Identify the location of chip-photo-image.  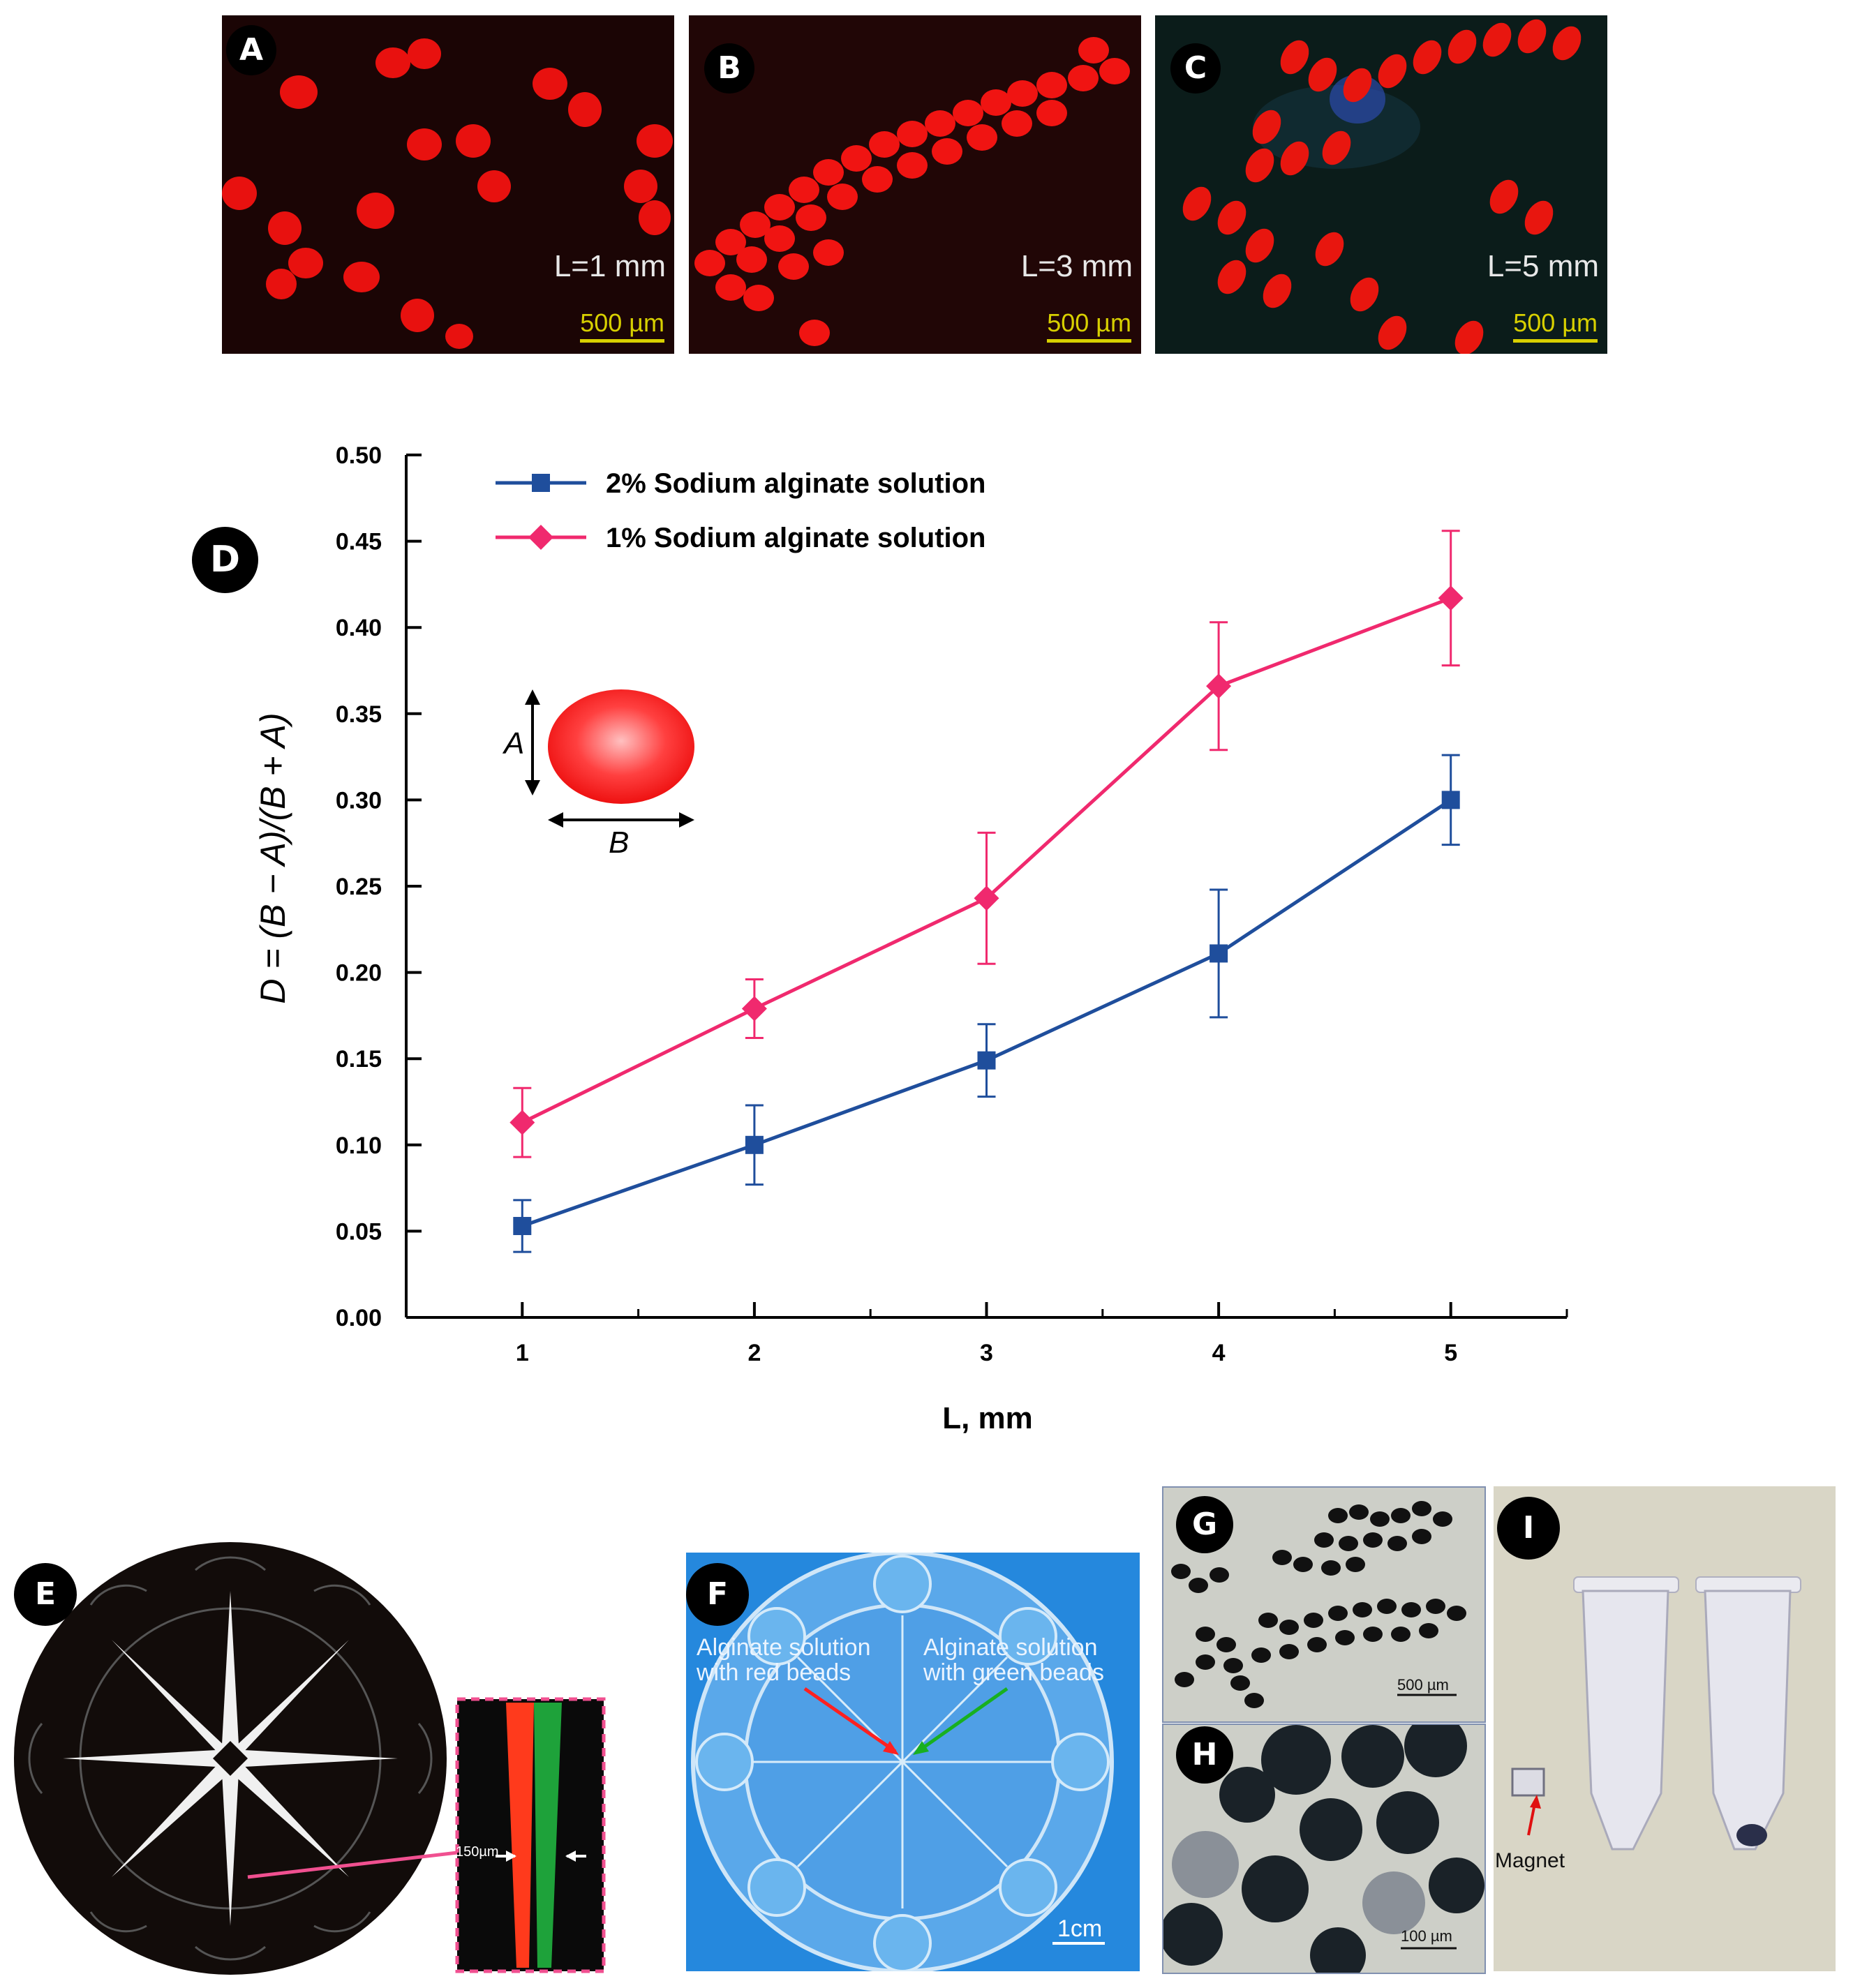
(913, 1762).